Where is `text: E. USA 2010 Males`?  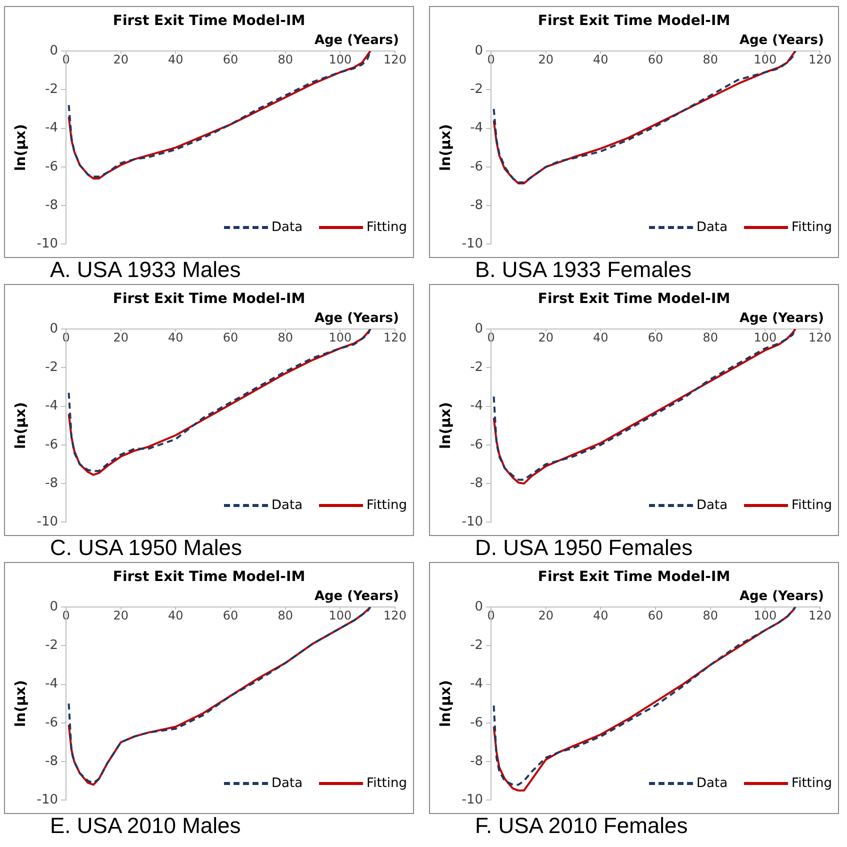
text: E. USA 2010 Males is located at coordinates (145, 825).